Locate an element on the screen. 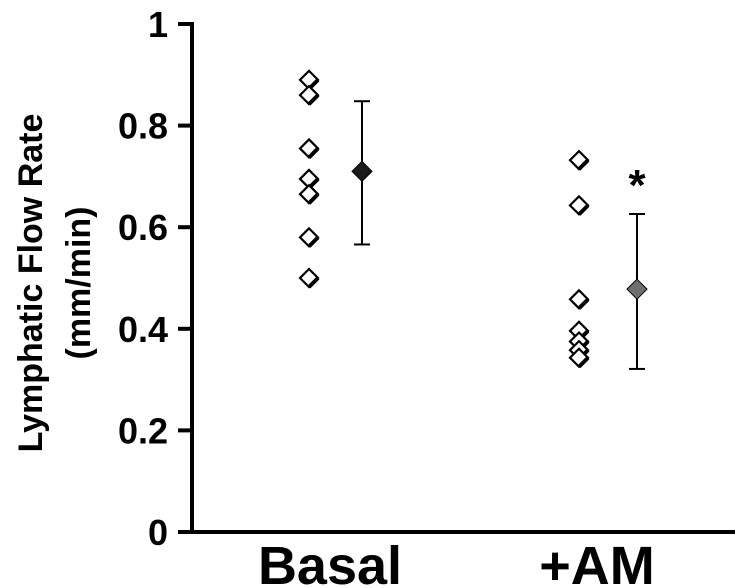 The height and width of the screenshot is (588, 750). x-labels: Basal +AM is located at coordinates (456, 562).